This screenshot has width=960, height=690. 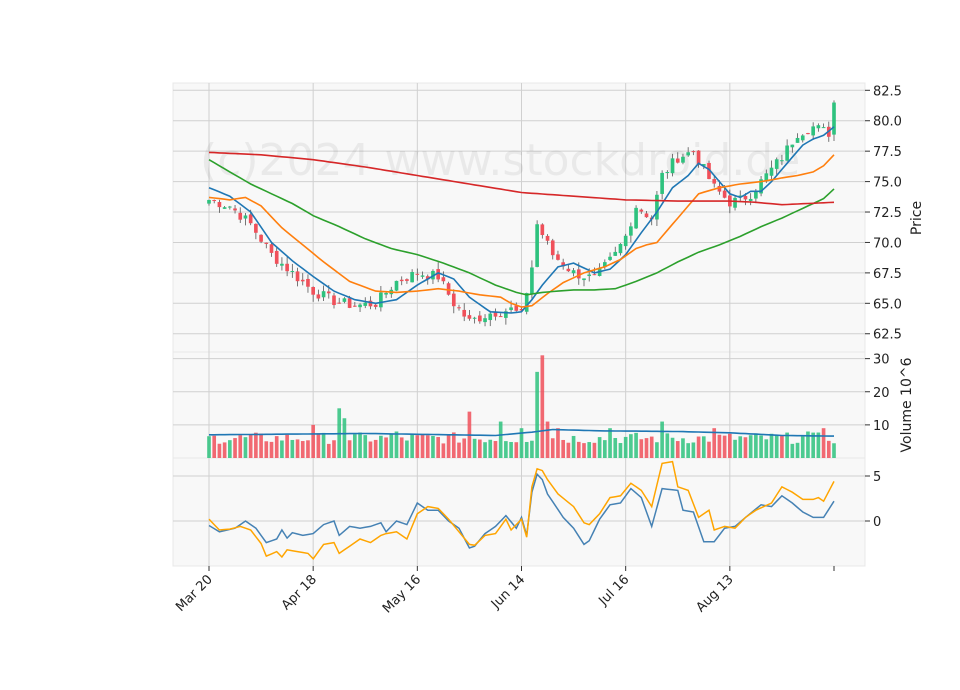 What do you see at coordinates (521, 432) in the screenshot?
I see `volume-moving-average` at bounding box center [521, 432].